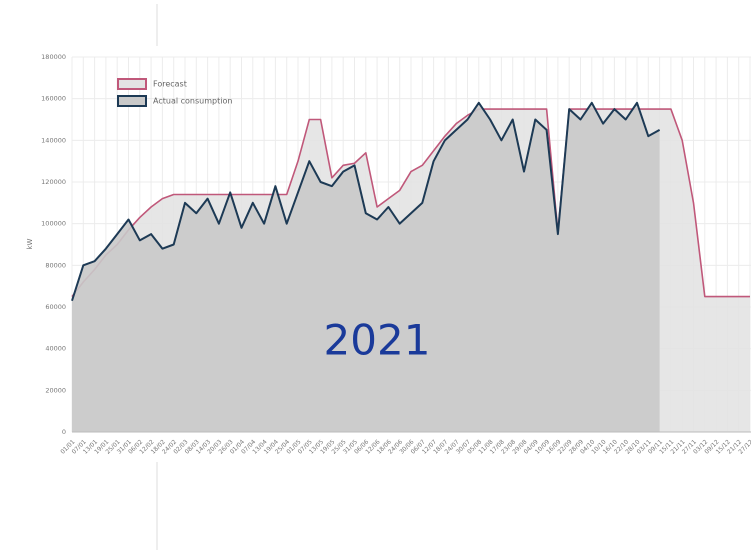 This screenshot has height=550, width=751. Describe the element at coordinates (55, 265) in the screenshot. I see `y-tick-label: 80000` at that location.